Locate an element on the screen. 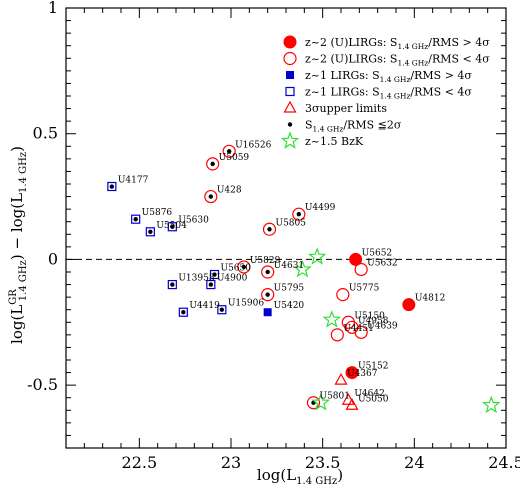 The image size is (520, 492). x-axis-label-close: ) is located at coordinates (340, 475).